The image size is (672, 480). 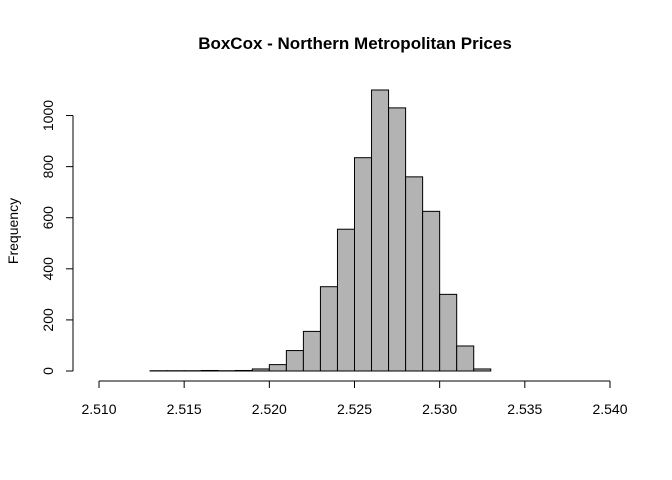 I want to click on y-tick-label-5: 1000, so click(x=48, y=115).